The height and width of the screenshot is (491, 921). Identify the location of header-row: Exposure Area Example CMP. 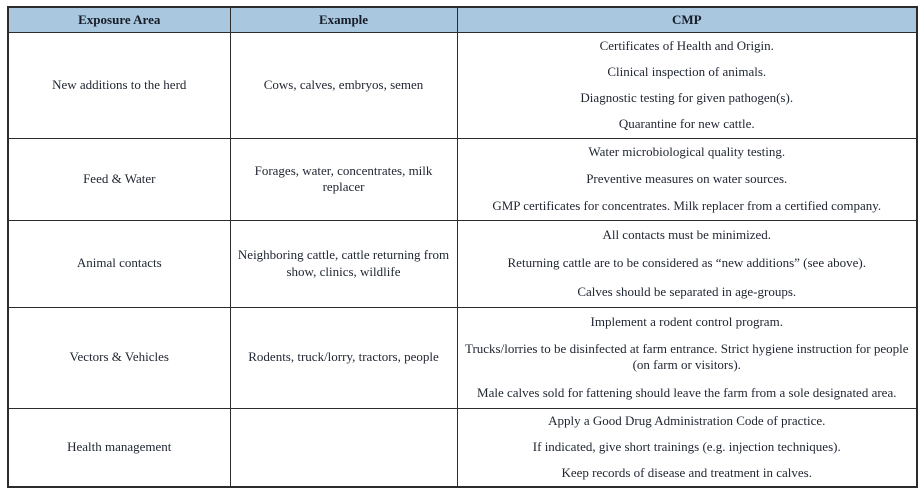
(462, 19).